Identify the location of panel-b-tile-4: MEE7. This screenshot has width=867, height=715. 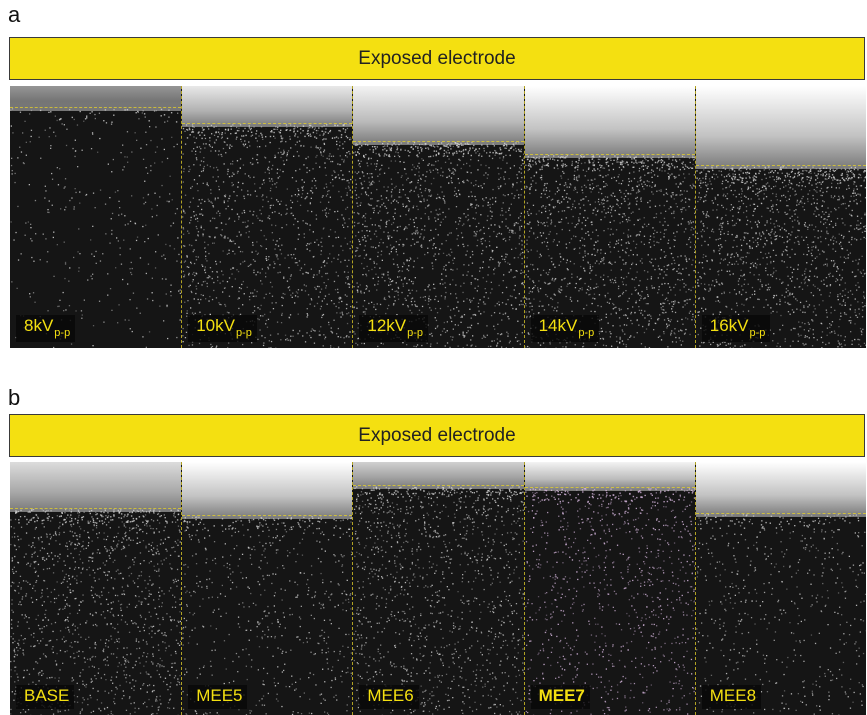
(609, 588).